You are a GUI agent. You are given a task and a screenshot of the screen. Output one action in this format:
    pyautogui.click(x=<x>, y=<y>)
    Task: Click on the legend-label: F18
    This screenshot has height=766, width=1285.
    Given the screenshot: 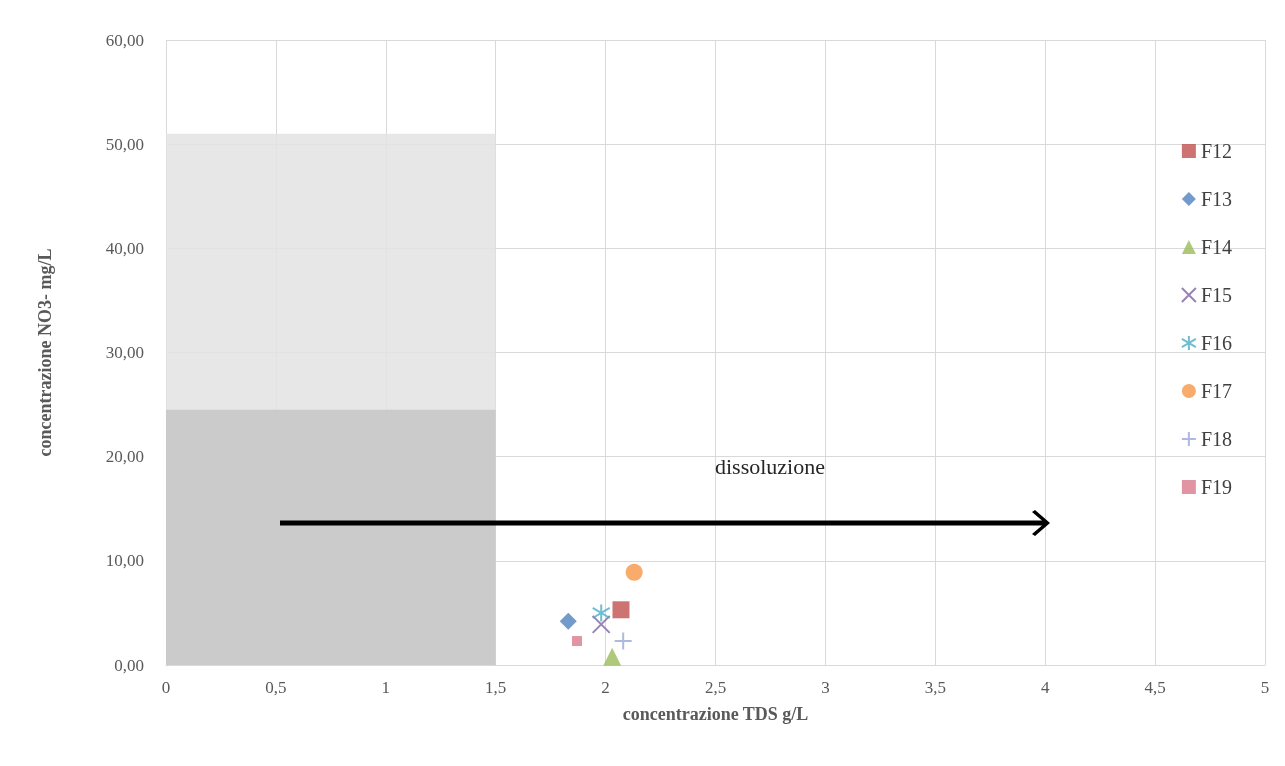 What is the action you would take?
    pyautogui.click(x=1216, y=439)
    